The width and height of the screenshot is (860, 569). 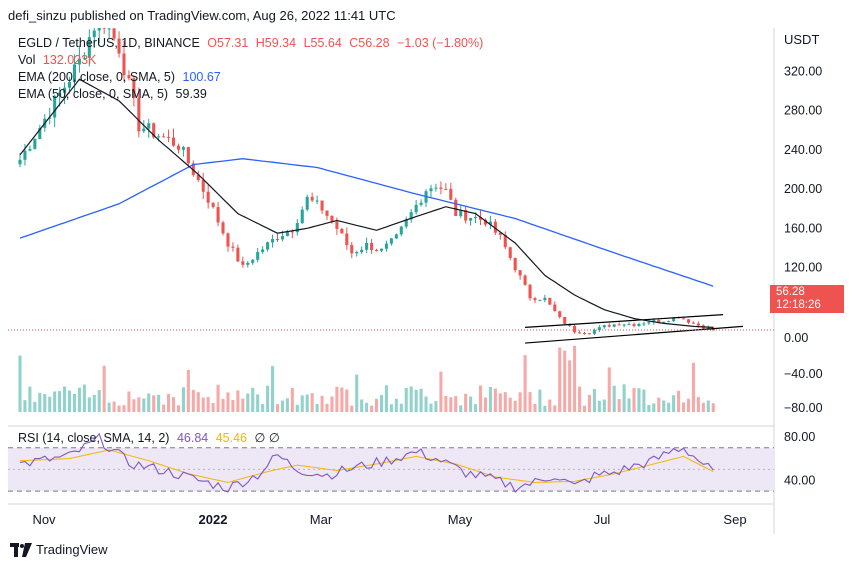 I want to click on rsi-tick-label: 80.00, so click(x=799, y=437).